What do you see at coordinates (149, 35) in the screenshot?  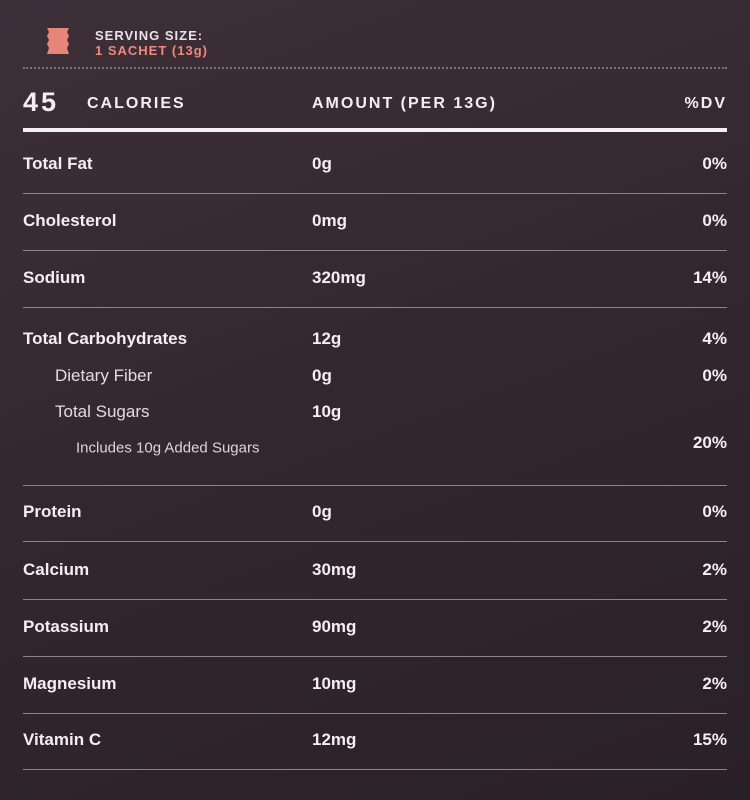 I see `serving-label: SERVING SIZE:` at bounding box center [149, 35].